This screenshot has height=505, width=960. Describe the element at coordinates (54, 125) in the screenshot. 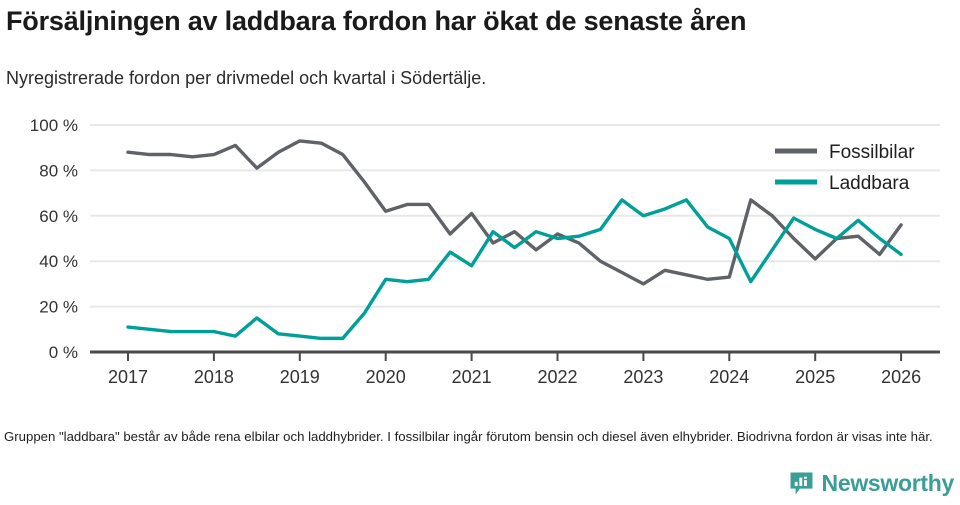

I see `y-axis-tick-label: 100 %` at that location.